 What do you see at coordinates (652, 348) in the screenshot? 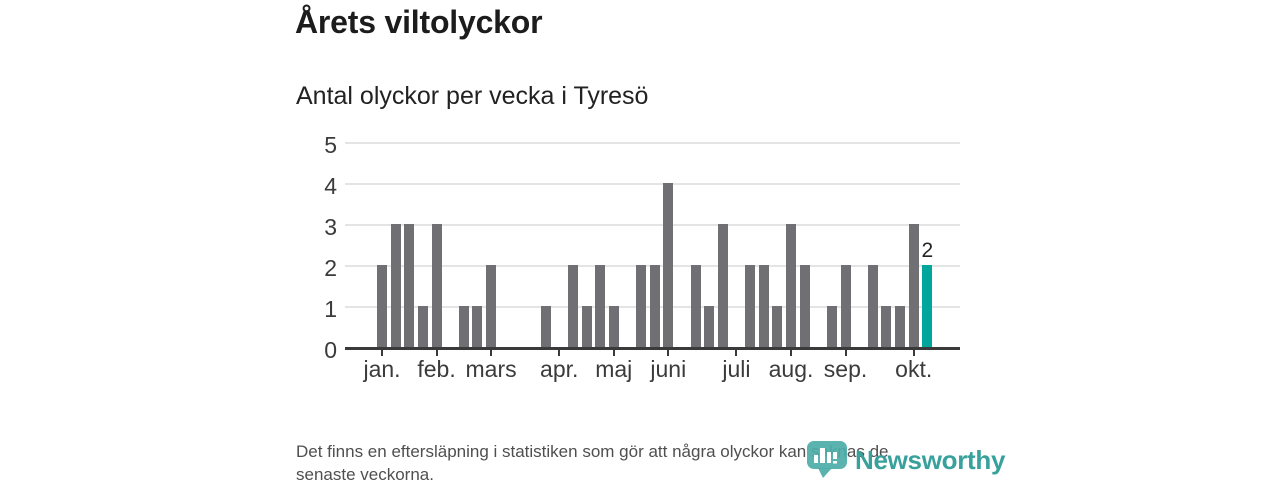
I see `x-axis-line` at bounding box center [652, 348].